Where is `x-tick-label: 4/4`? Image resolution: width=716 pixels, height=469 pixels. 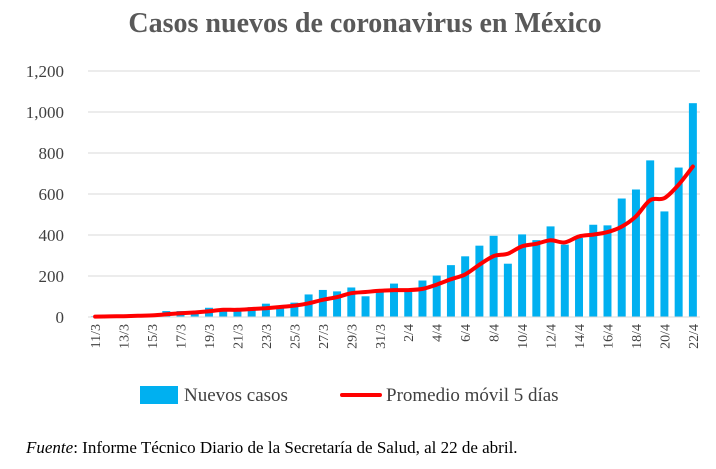 x-tick-label: 4/4 is located at coordinates (438, 333).